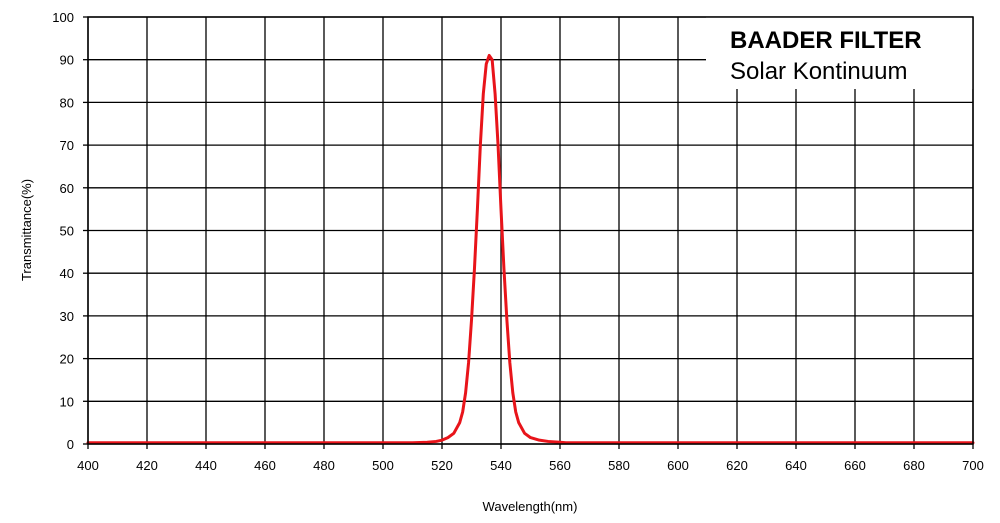 The width and height of the screenshot is (1000, 523). I want to click on x-tick-label: 600, so click(678, 465).